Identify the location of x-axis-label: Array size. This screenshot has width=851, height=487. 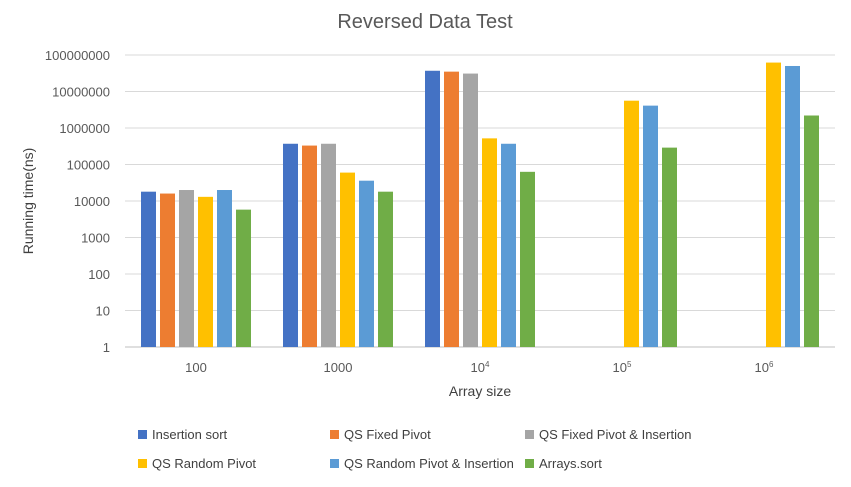
(480, 391).